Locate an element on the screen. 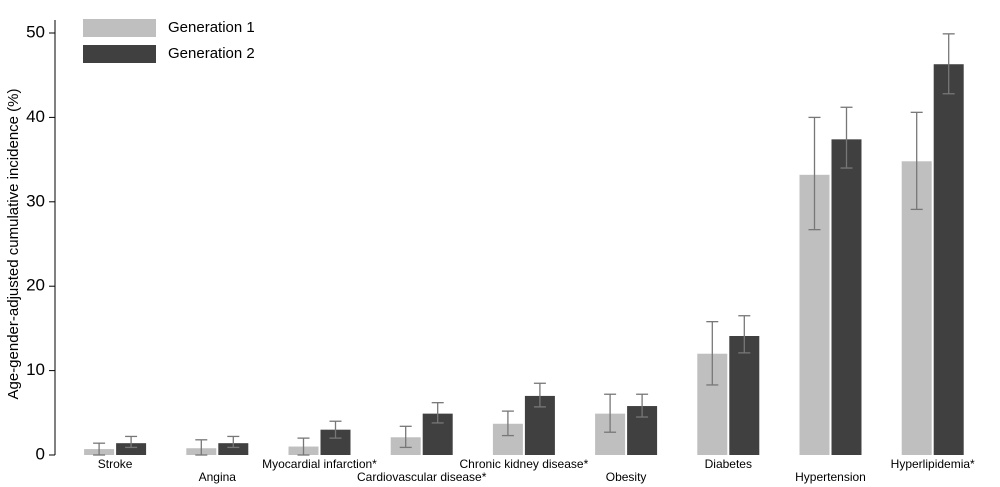  x-tick-label: Myocardial infarction* is located at coordinates (319, 464).